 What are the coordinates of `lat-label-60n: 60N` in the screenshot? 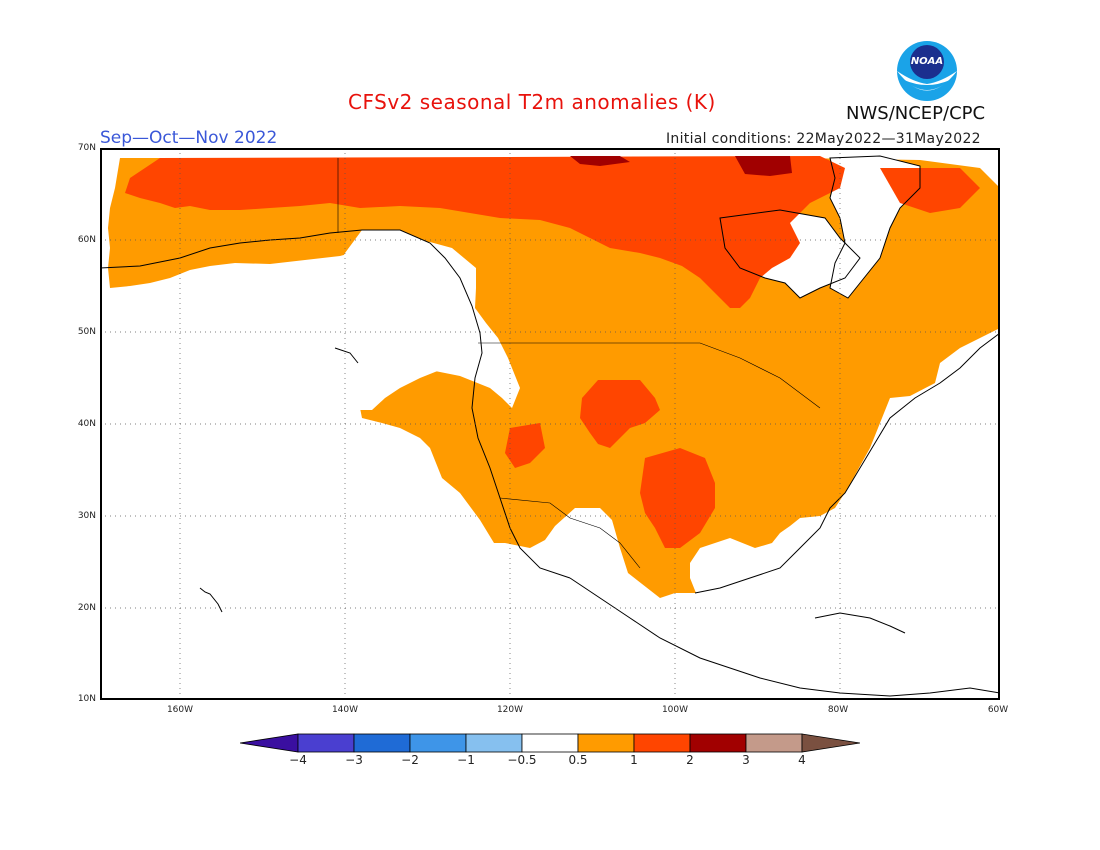 It's located at (86, 240).